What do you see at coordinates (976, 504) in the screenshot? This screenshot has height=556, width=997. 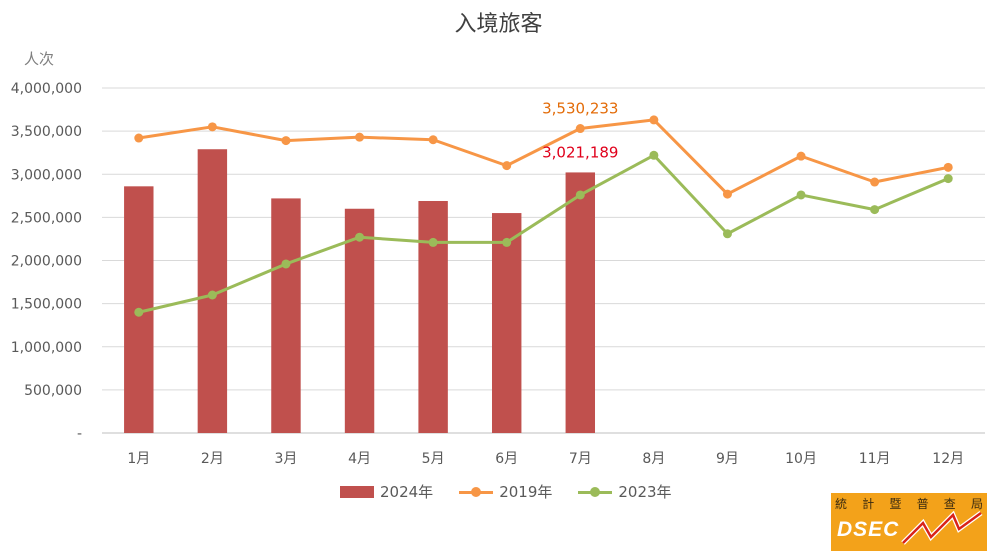 I see `logo-char: 局` at bounding box center [976, 504].